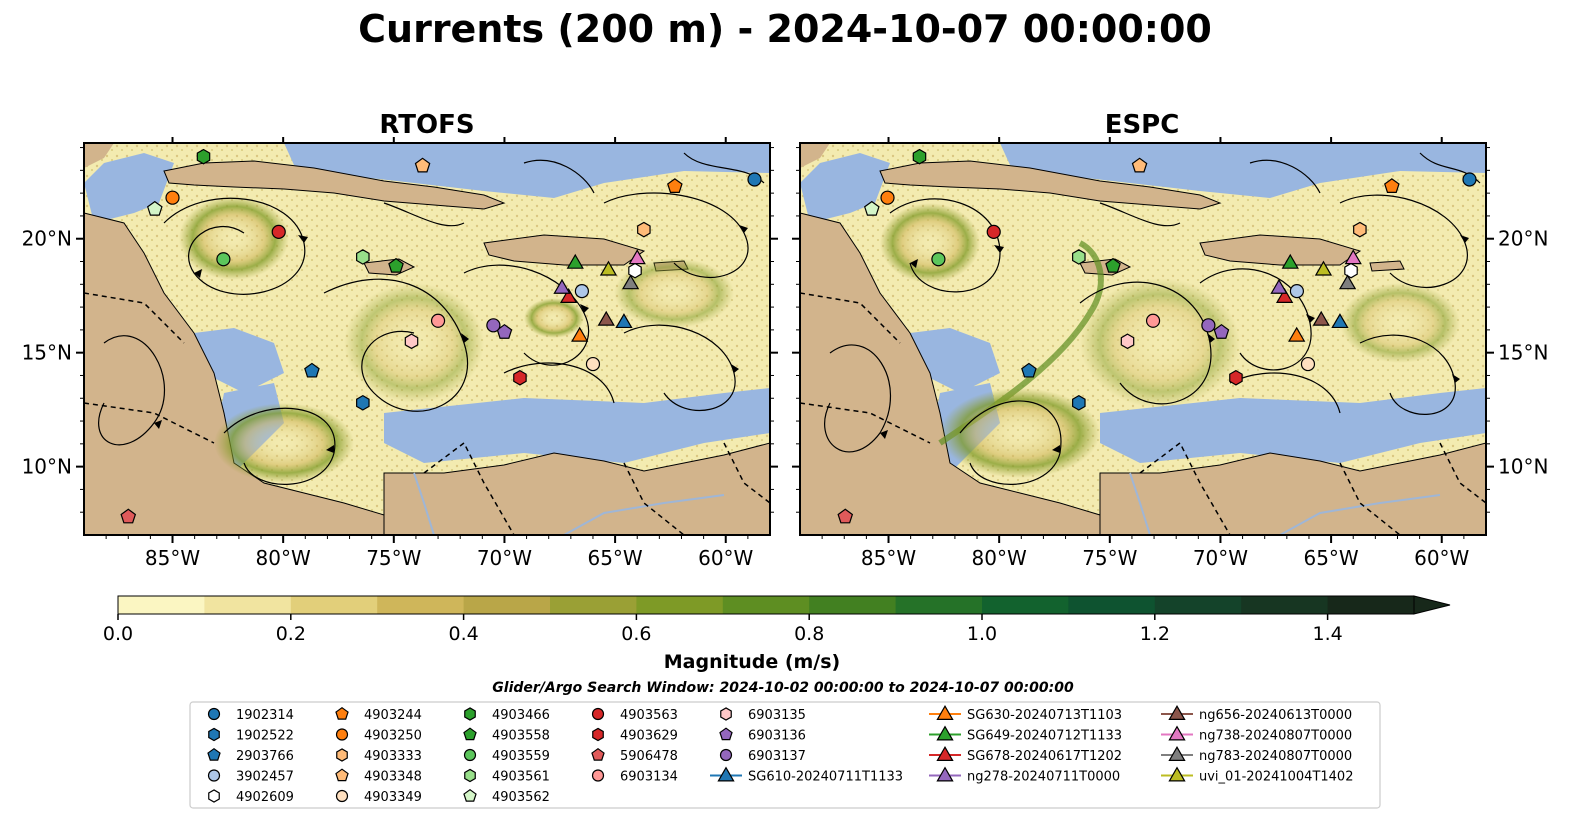  What do you see at coordinates (47, 353) in the screenshot?
I see `lat-tick-label: 15°N` at bounding box center [47, 353].